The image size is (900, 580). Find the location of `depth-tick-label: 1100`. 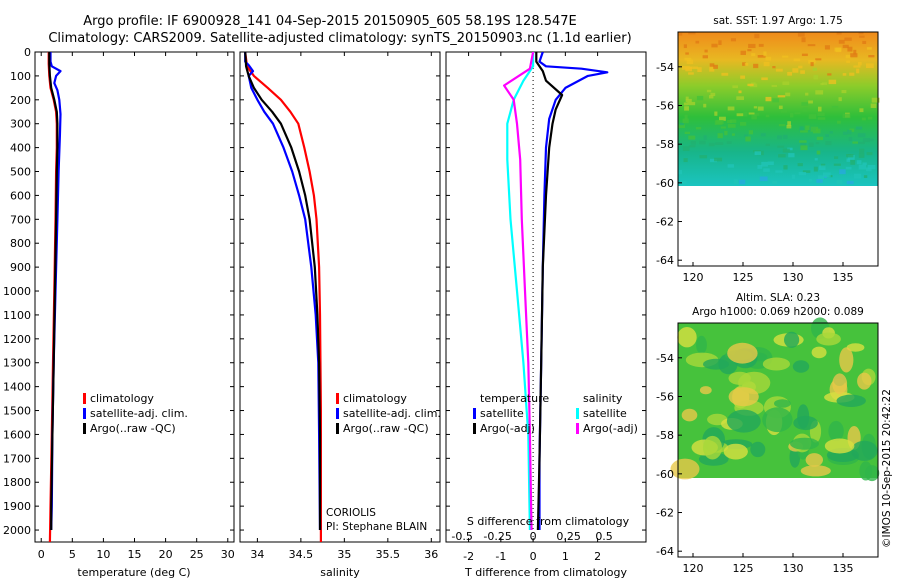

depth-tick-label: 1100 is located at coordinates (17, 315).